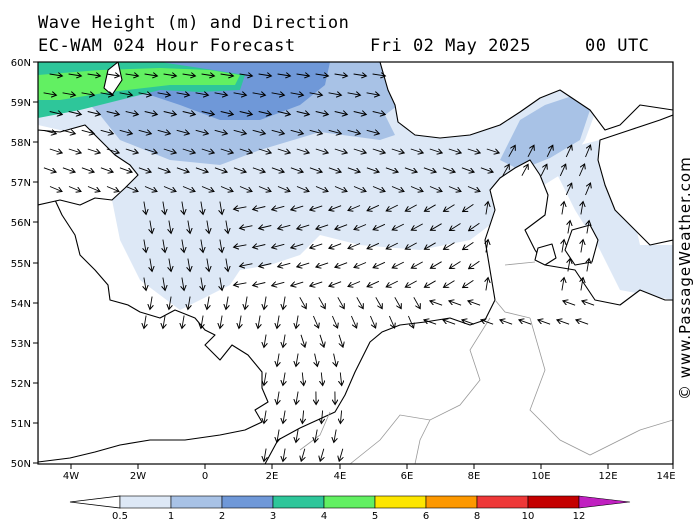  What do you see at coordinates (340, 476) in the screenshot?
I see `lon-label: 4E` at bounding box center [340, 476].